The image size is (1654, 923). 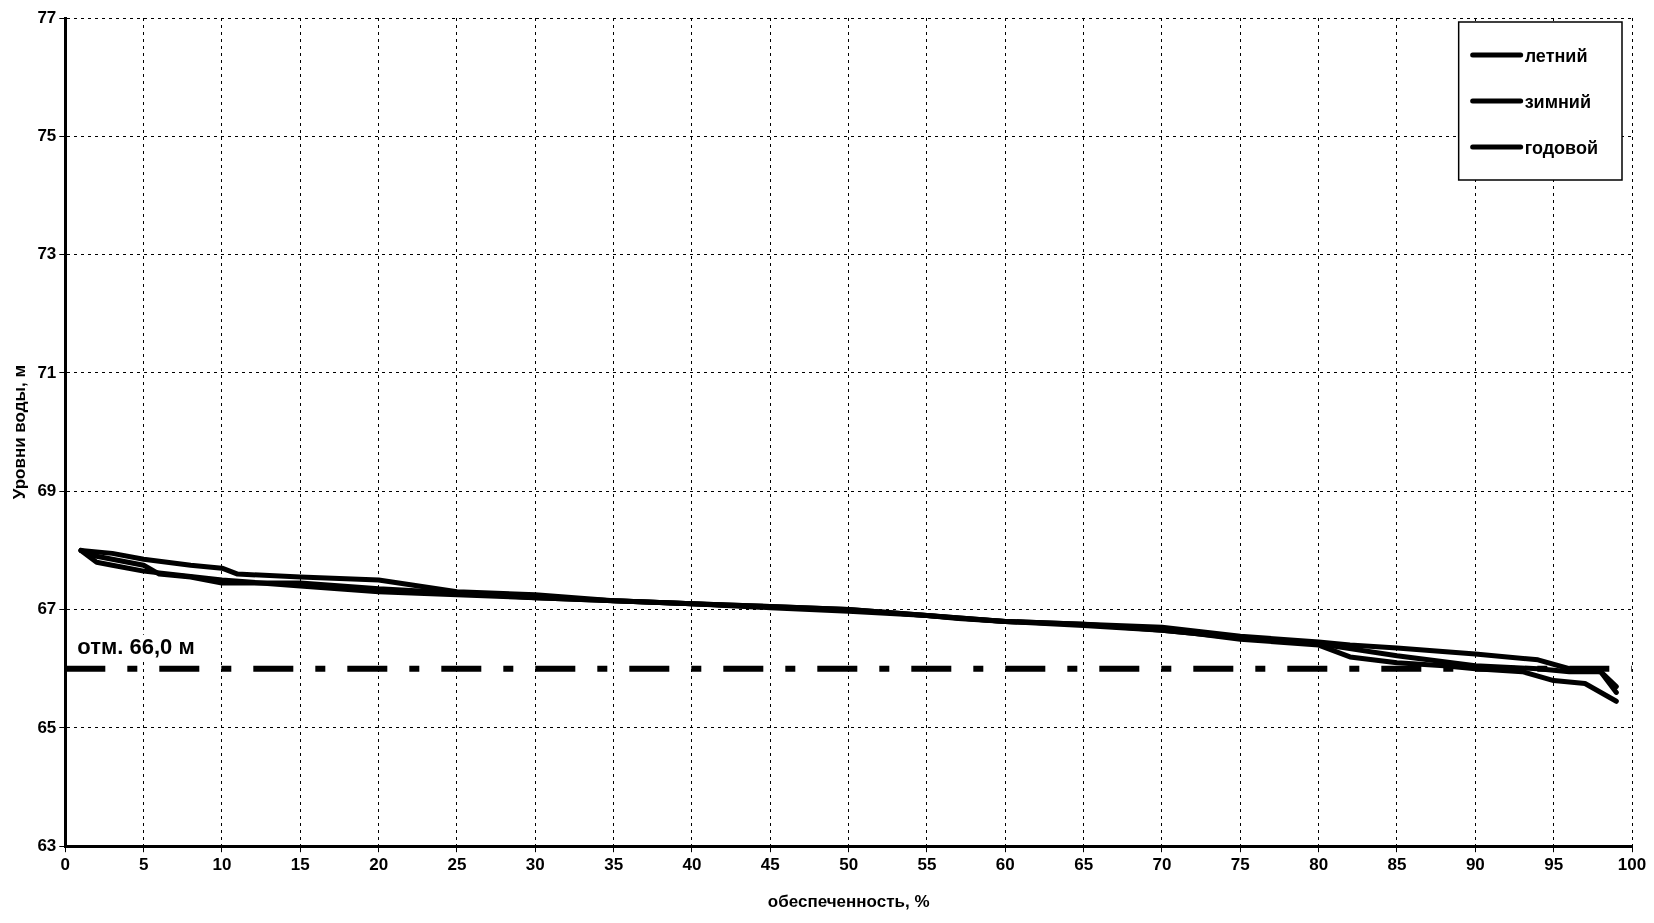 What do you see at coordinates (47, 254) in the screenshot?
I see `y-tick-label: 73` at bounding box center [47, 254].